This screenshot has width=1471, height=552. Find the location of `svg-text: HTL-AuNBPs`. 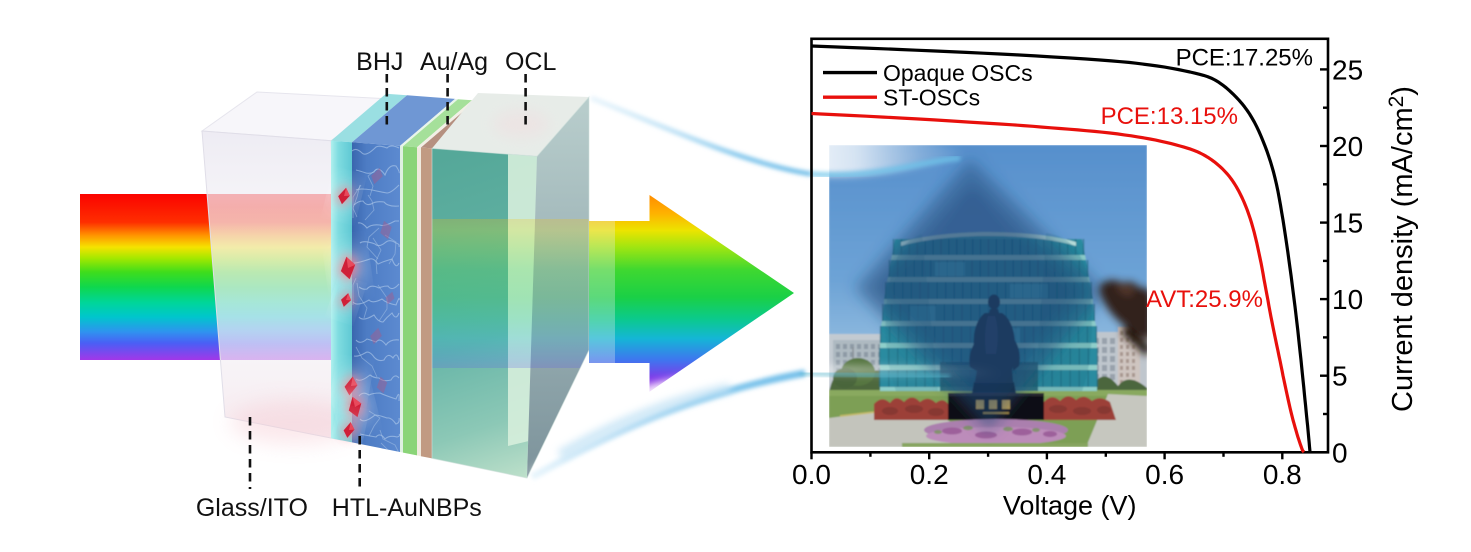

svg-text: HTL-AuNBPs is located at coordinates (407, 508).